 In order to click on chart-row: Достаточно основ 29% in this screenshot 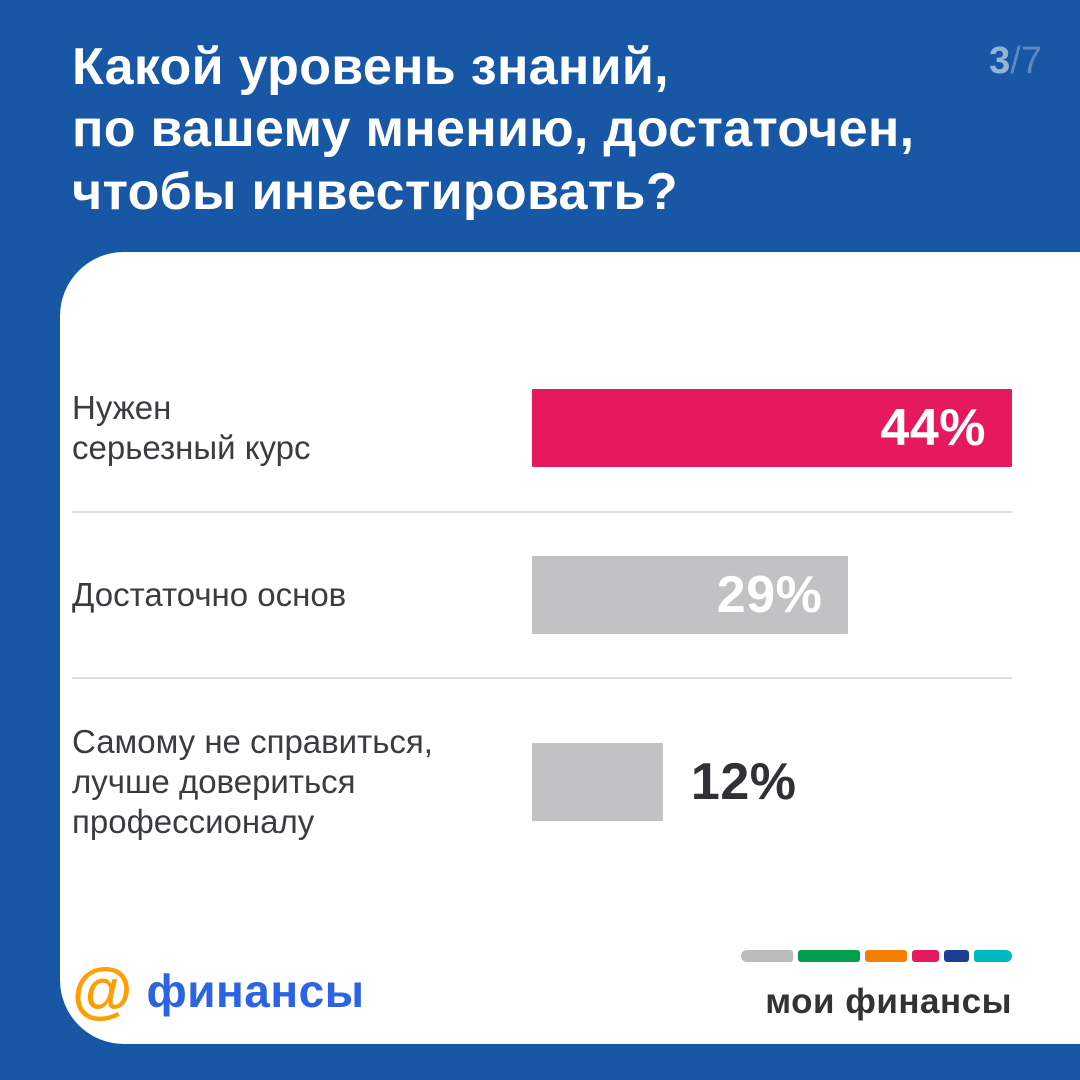, I will do `click(542, 595)`.